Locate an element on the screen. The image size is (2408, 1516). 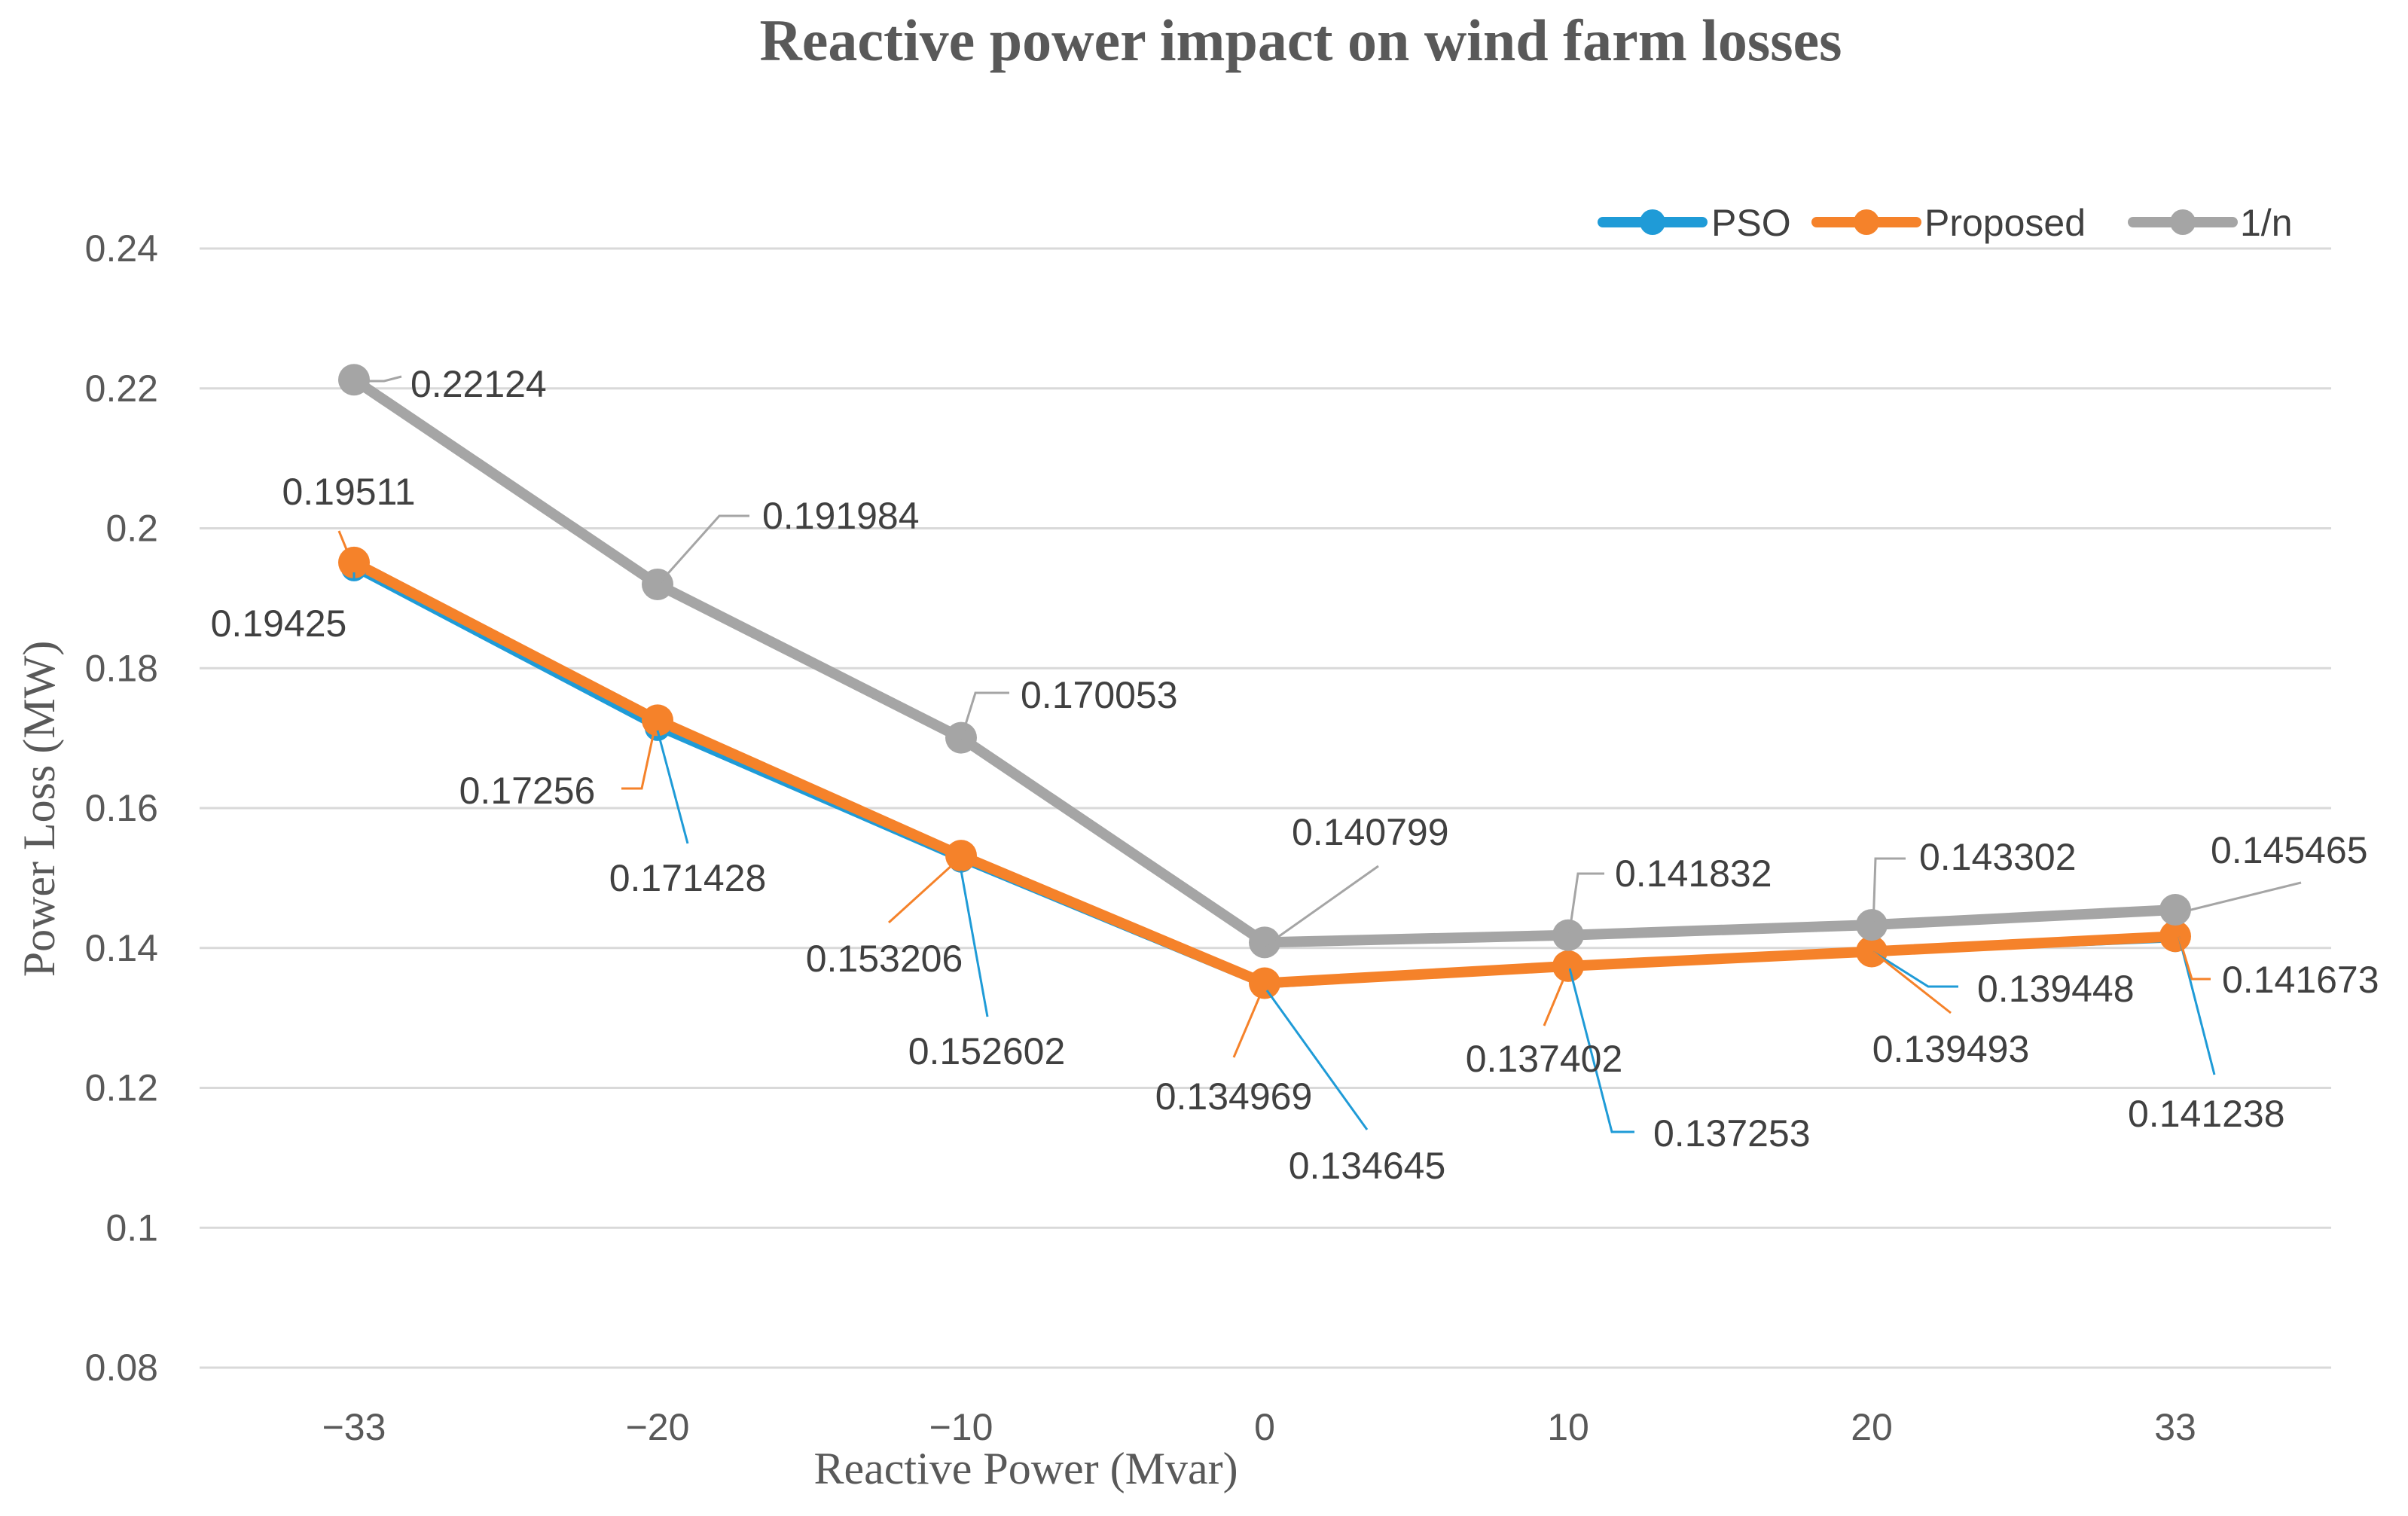
legend-item-proposed: Proposed is located at coordinates (1949, 223).